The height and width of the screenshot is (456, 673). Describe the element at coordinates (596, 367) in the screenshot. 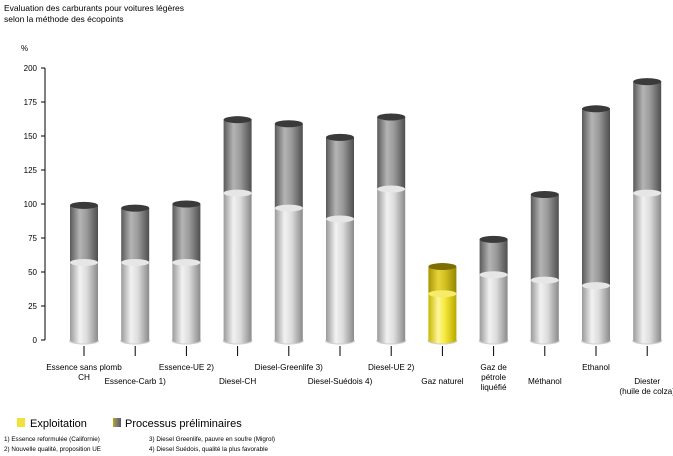

I see `x-category-label-line: Ethanol` at that location.